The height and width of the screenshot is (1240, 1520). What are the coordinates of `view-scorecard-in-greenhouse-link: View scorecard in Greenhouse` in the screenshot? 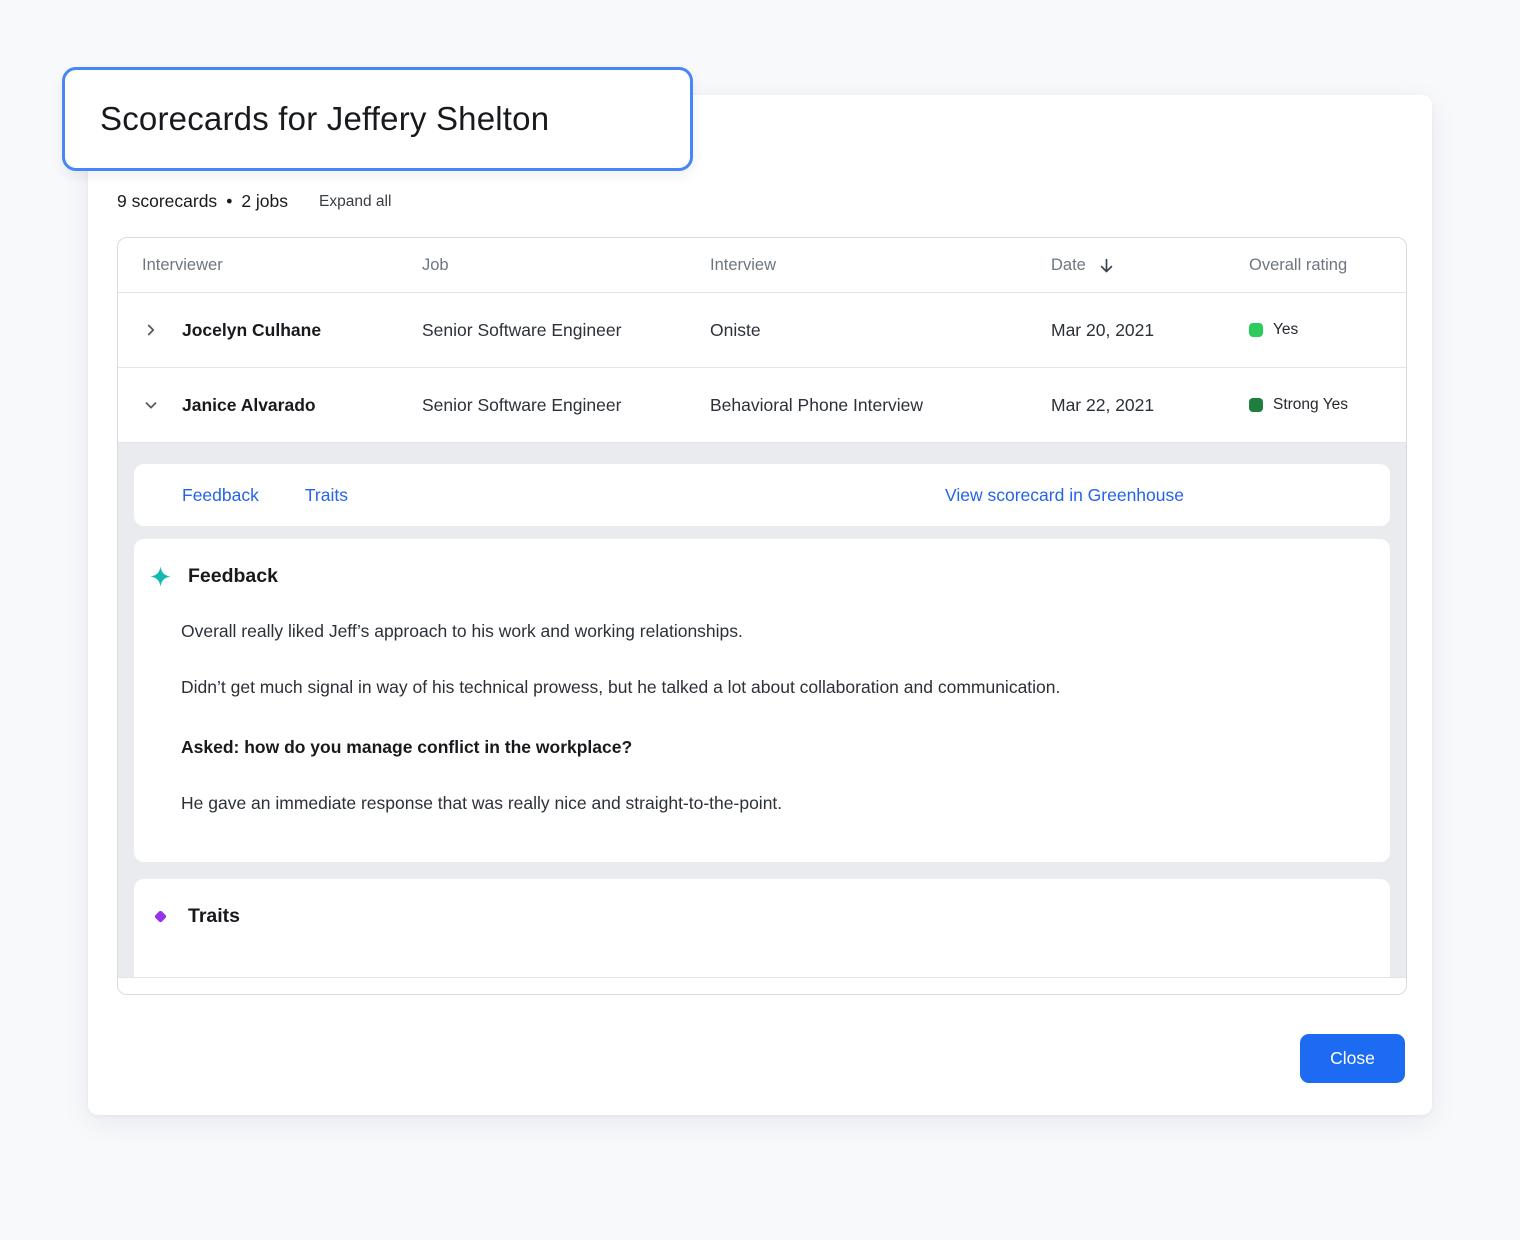 It's located at (1064, 494).